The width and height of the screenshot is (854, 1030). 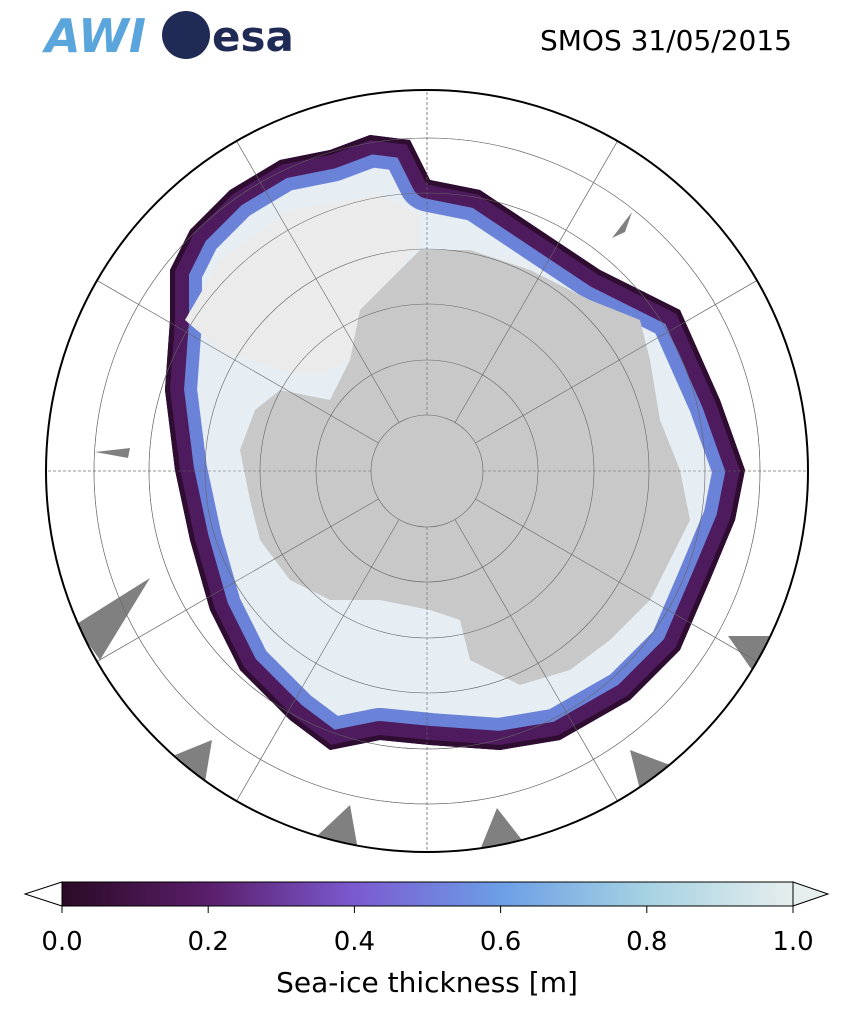 What do you see at coordinates (354, 942) in the screenshot?
I see `colorbar-tick-label: 0.4` at bounding box center [354, 942].